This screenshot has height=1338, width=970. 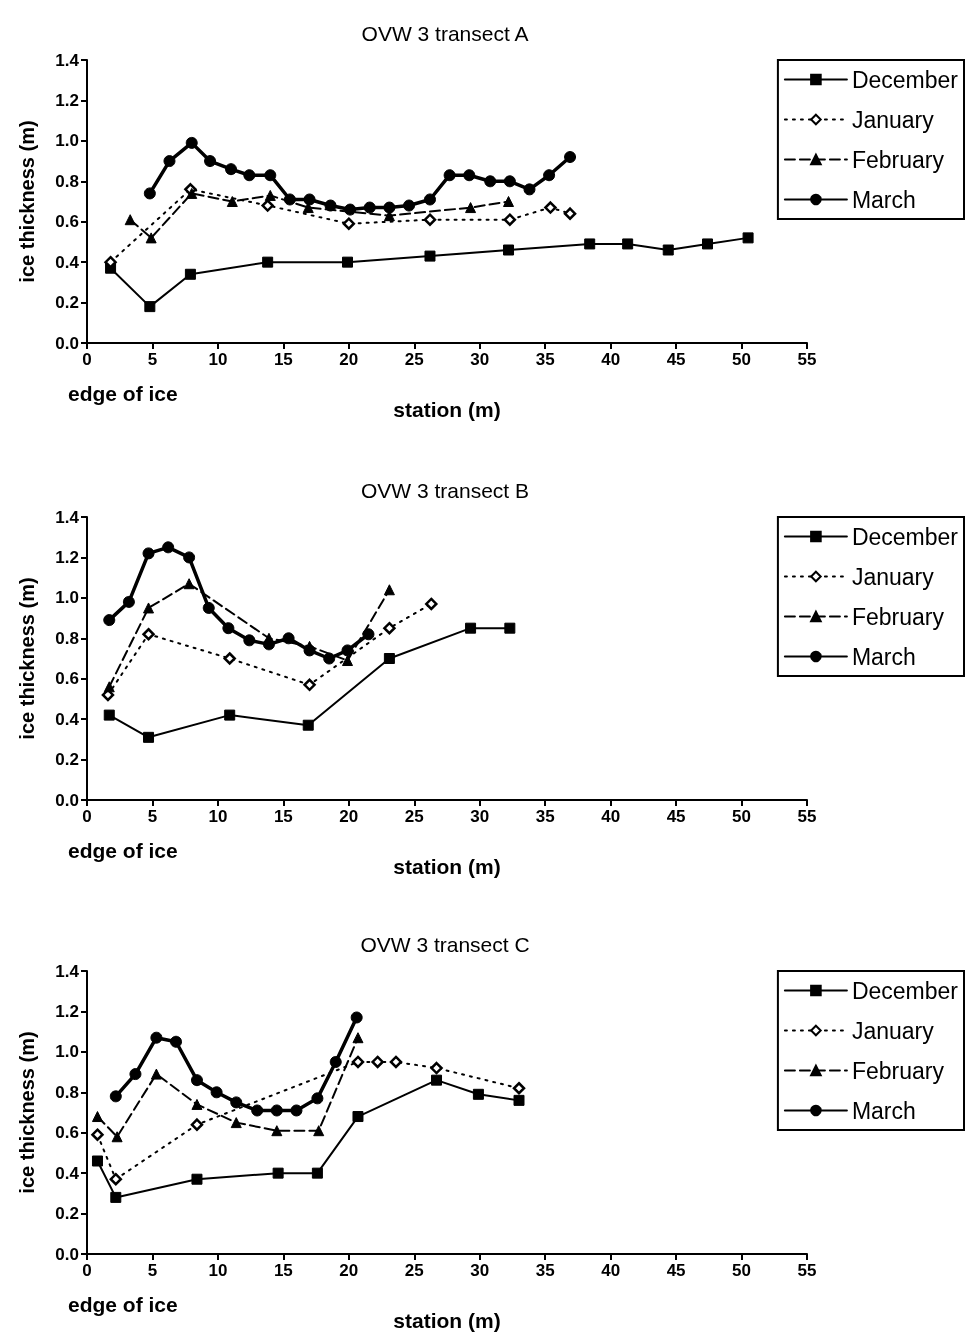 I want to click on y-axis-title: ice thickness (m), so click(x=27, y=1112).